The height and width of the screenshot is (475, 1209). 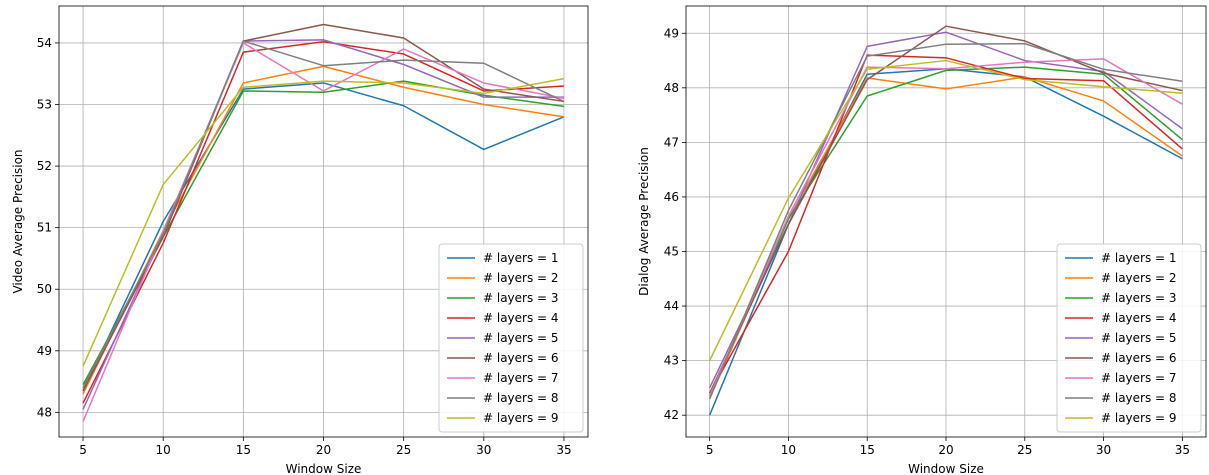 What do you see at coordinates (671, 197) in the screenshot?
I see `y-tick-label: 46` at bounding box center [671, 197].